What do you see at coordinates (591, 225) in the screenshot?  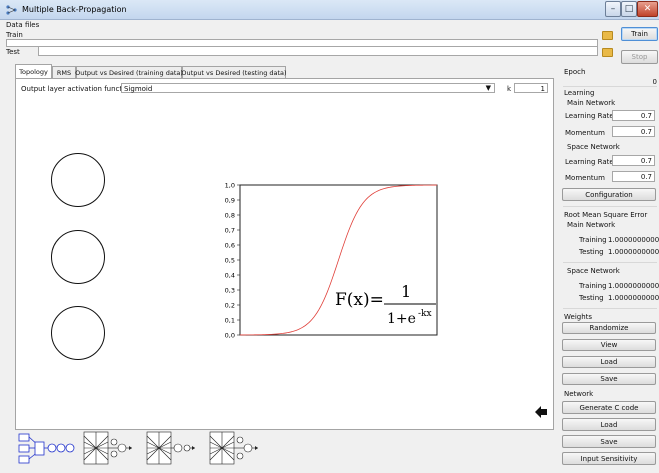 I see `rms-main-network-label: Main Network` at bounding box center [591, 225].